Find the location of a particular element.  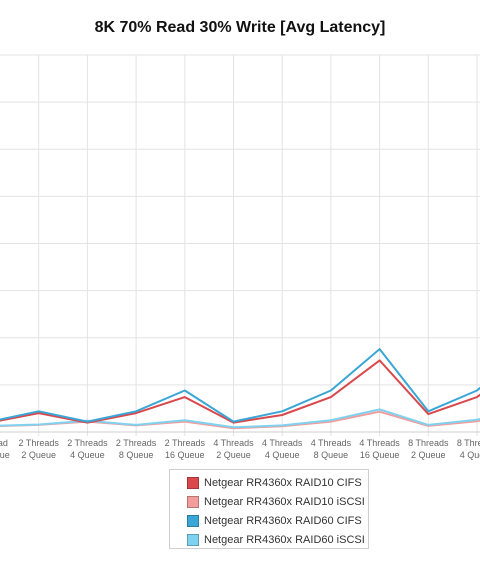

x-tick-label: 4 Threads 16 Queue is located at coordinates (379, 449).